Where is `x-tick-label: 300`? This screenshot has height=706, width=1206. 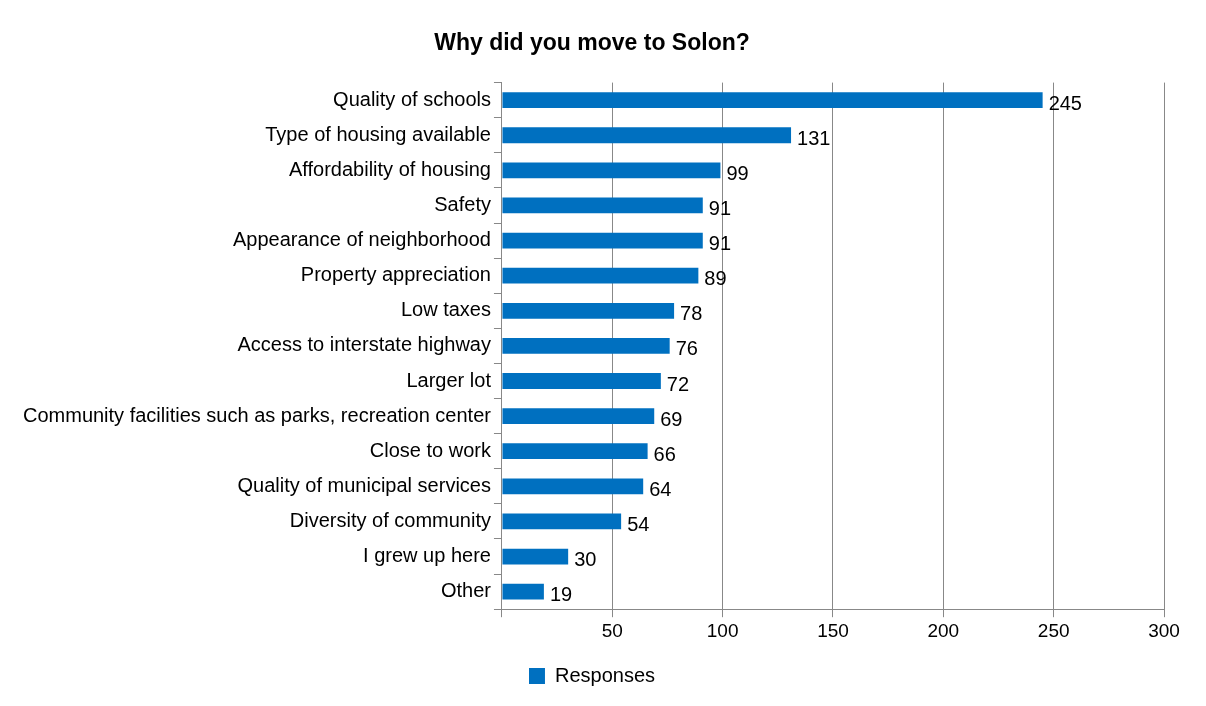 x-tick-label: 300 is located at coordinates (1164, 630).